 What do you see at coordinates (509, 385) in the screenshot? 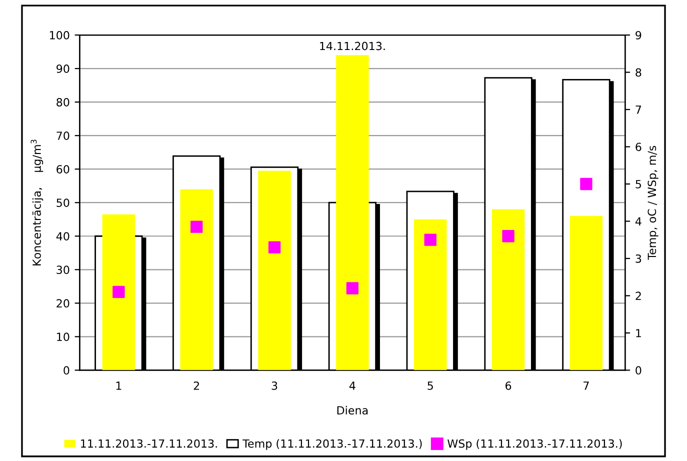
I see `x-tick-label: 6` at bounding box center [509, 385].